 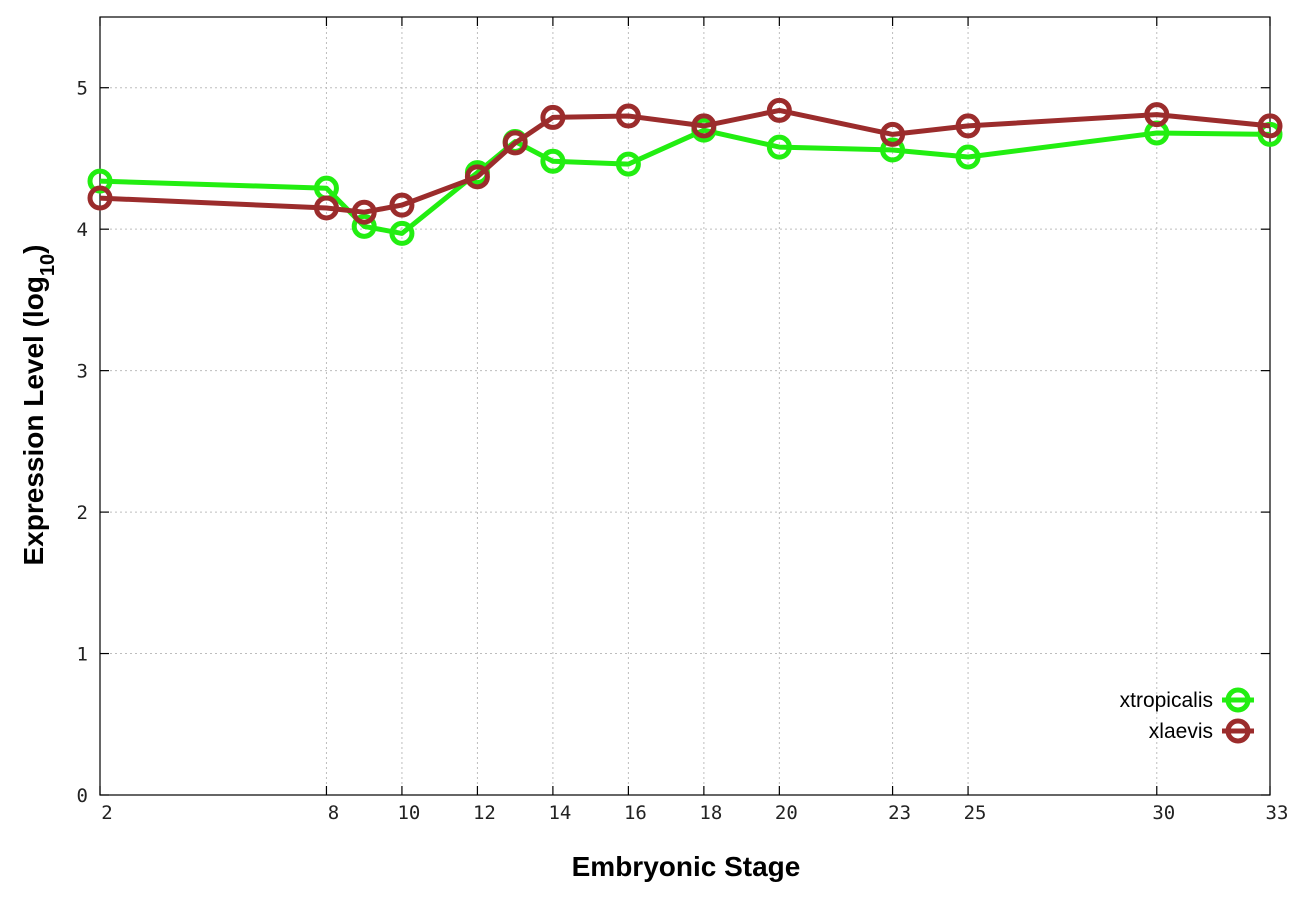 What do you see at coordinates (408, 813) in the screenshot?
I see `x-tick-label: 10` at bounding box center [408, 813].